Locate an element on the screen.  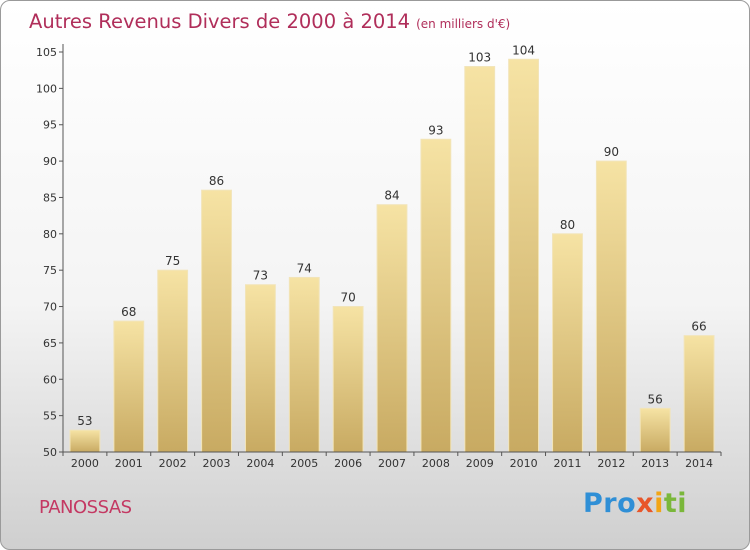
x-tick-label-2008: 2008 is located at coordinates (436, 463).